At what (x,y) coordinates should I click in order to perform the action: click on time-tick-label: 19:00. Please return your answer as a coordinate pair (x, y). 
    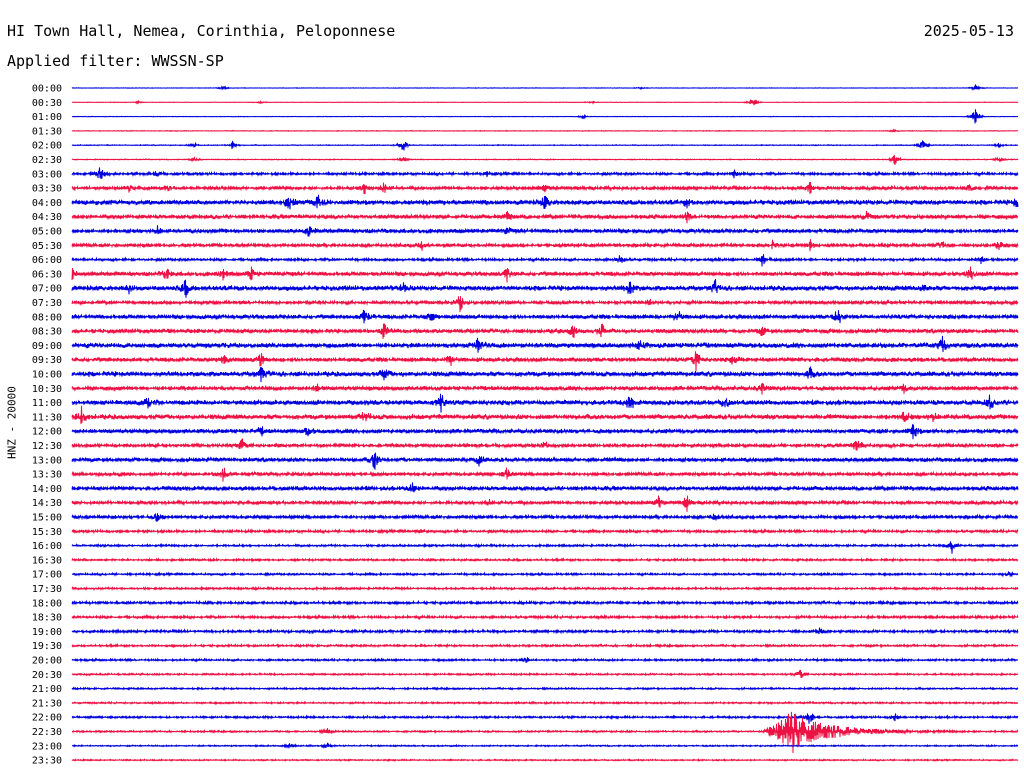
    Looking at the image, I should click on (47, 632).